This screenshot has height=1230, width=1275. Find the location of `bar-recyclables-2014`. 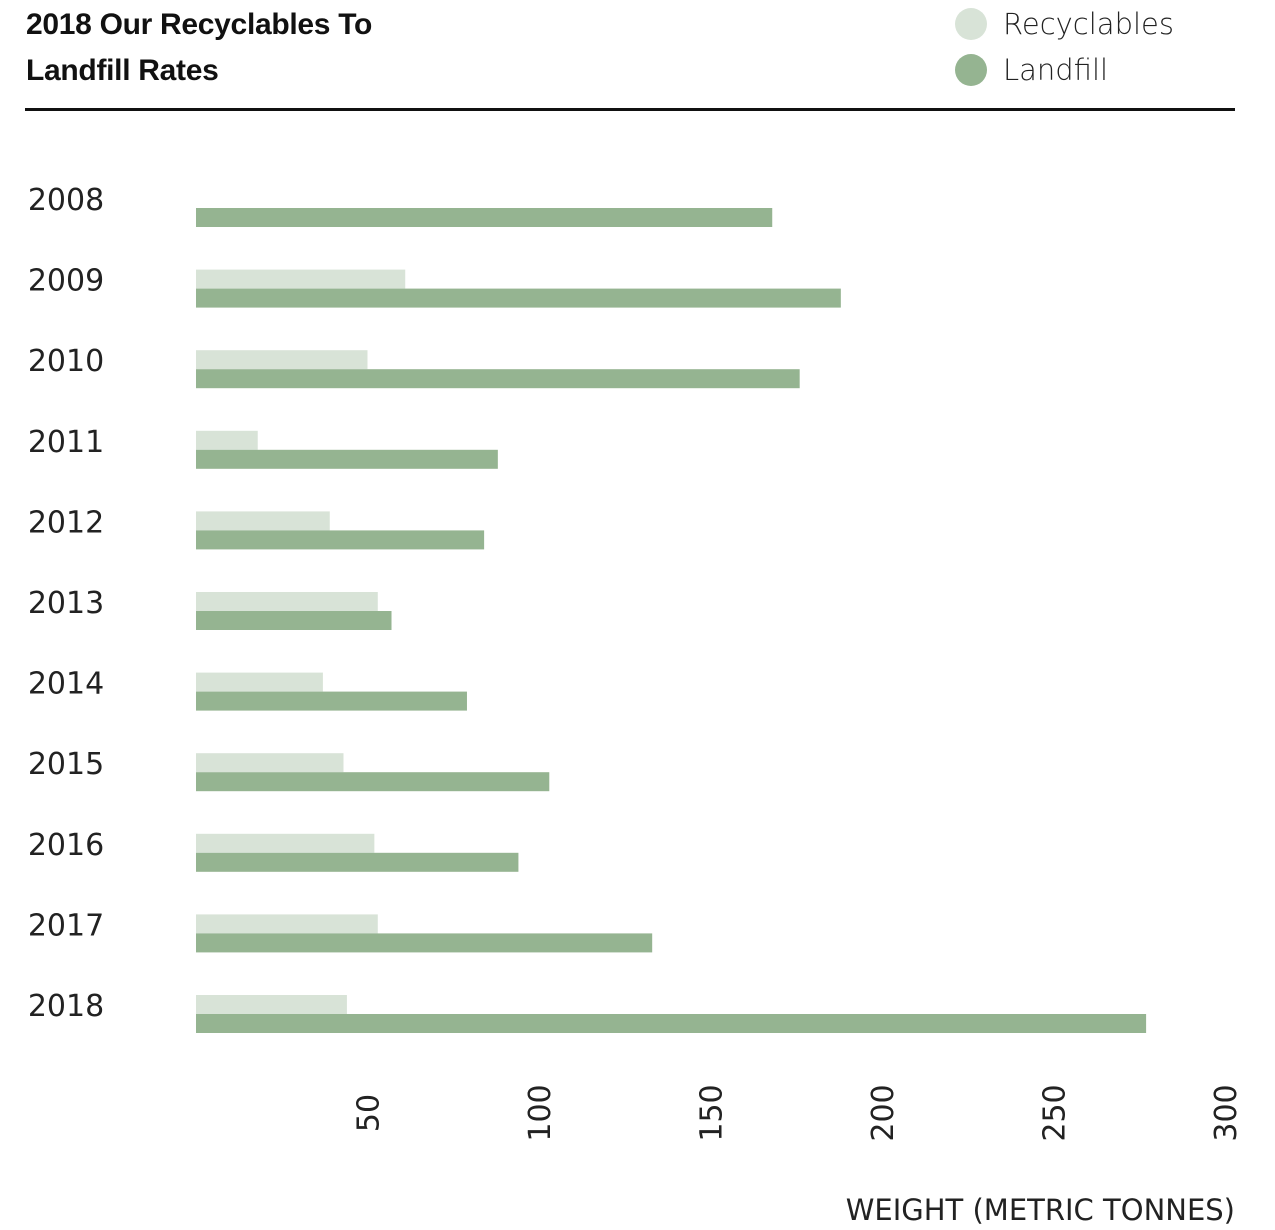

bar-recyclables-2014 is located at coordinates (259, 682).